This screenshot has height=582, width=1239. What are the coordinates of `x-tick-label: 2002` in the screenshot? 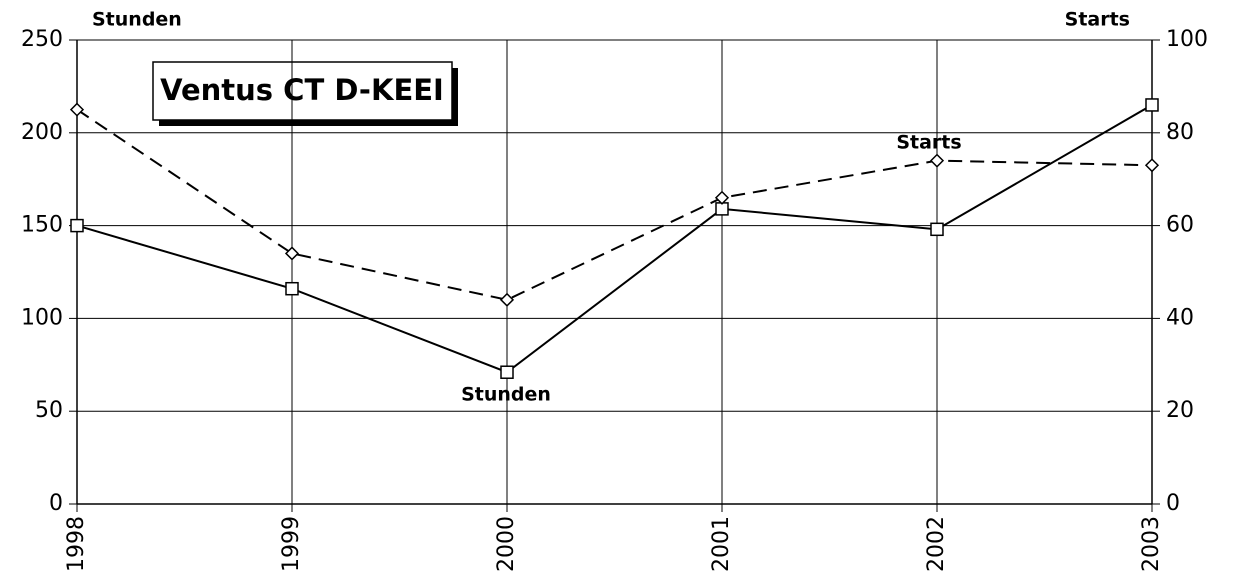 It's located at (936, 544).